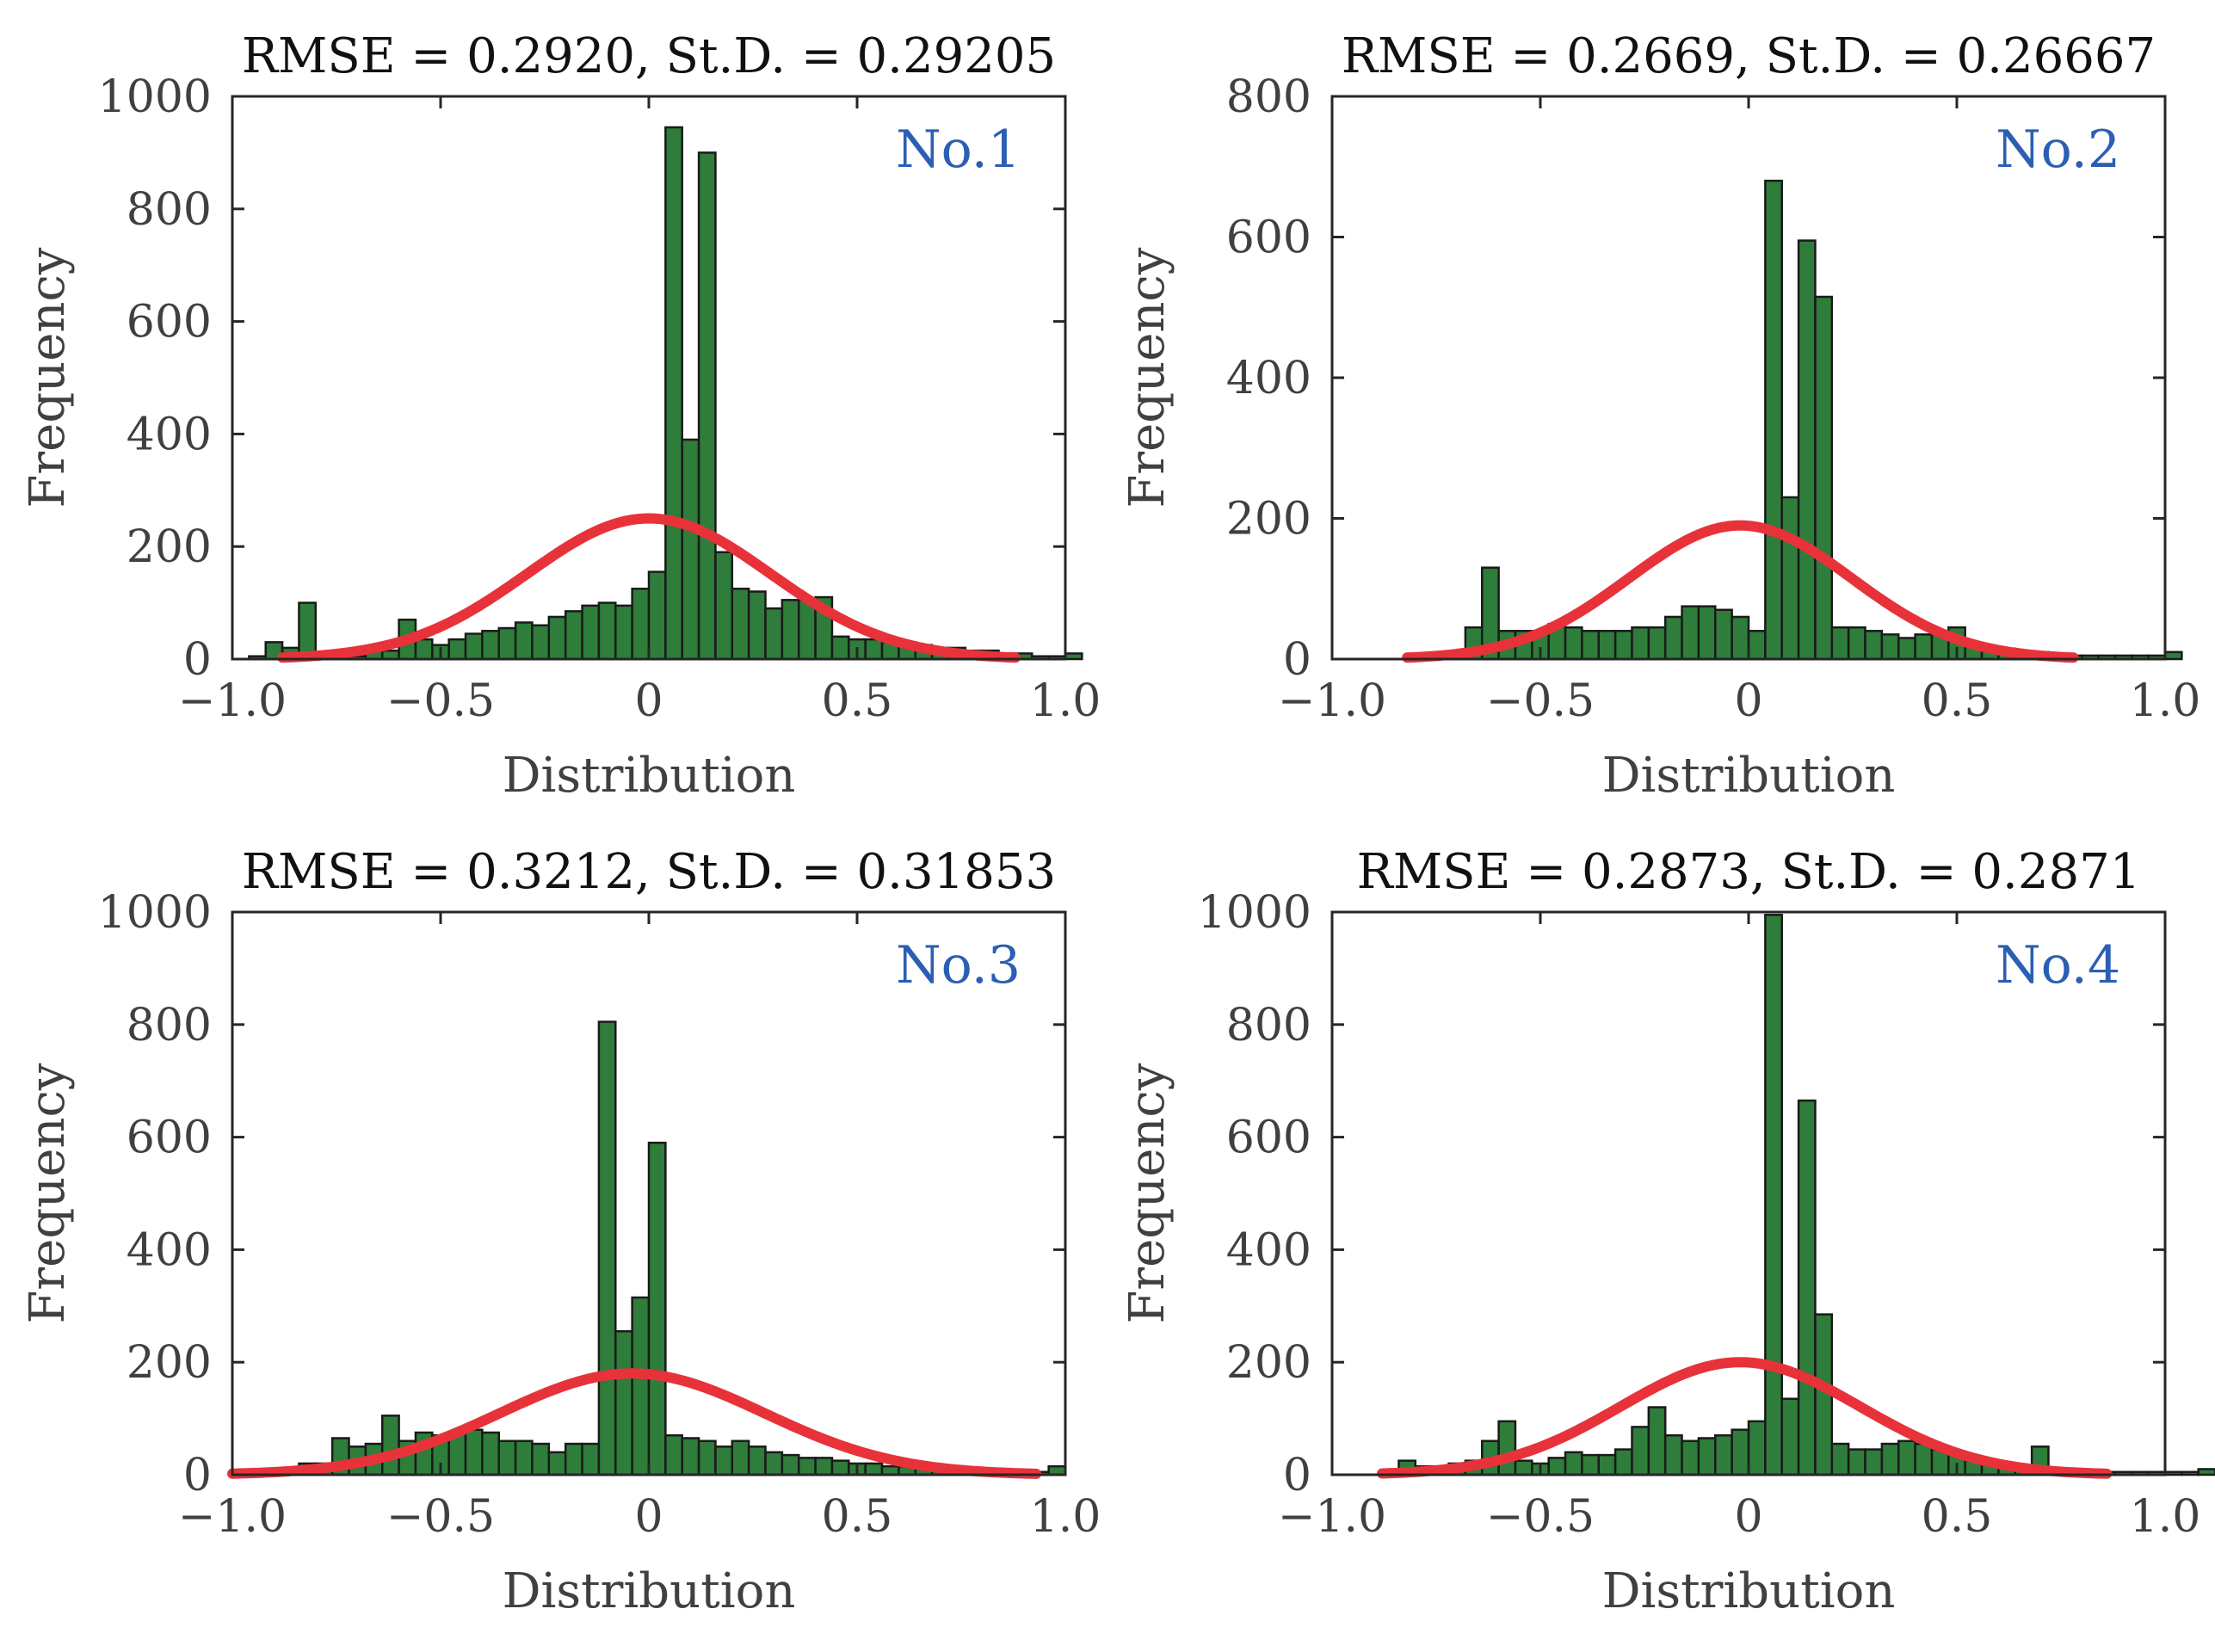 This screenshot has height=1652, width=2215. Describe the element at coordinates (649, 872) in the screenshot. I see `subplot-title: RMSE = 0.3212, St.D. = 0.31853` at that location.